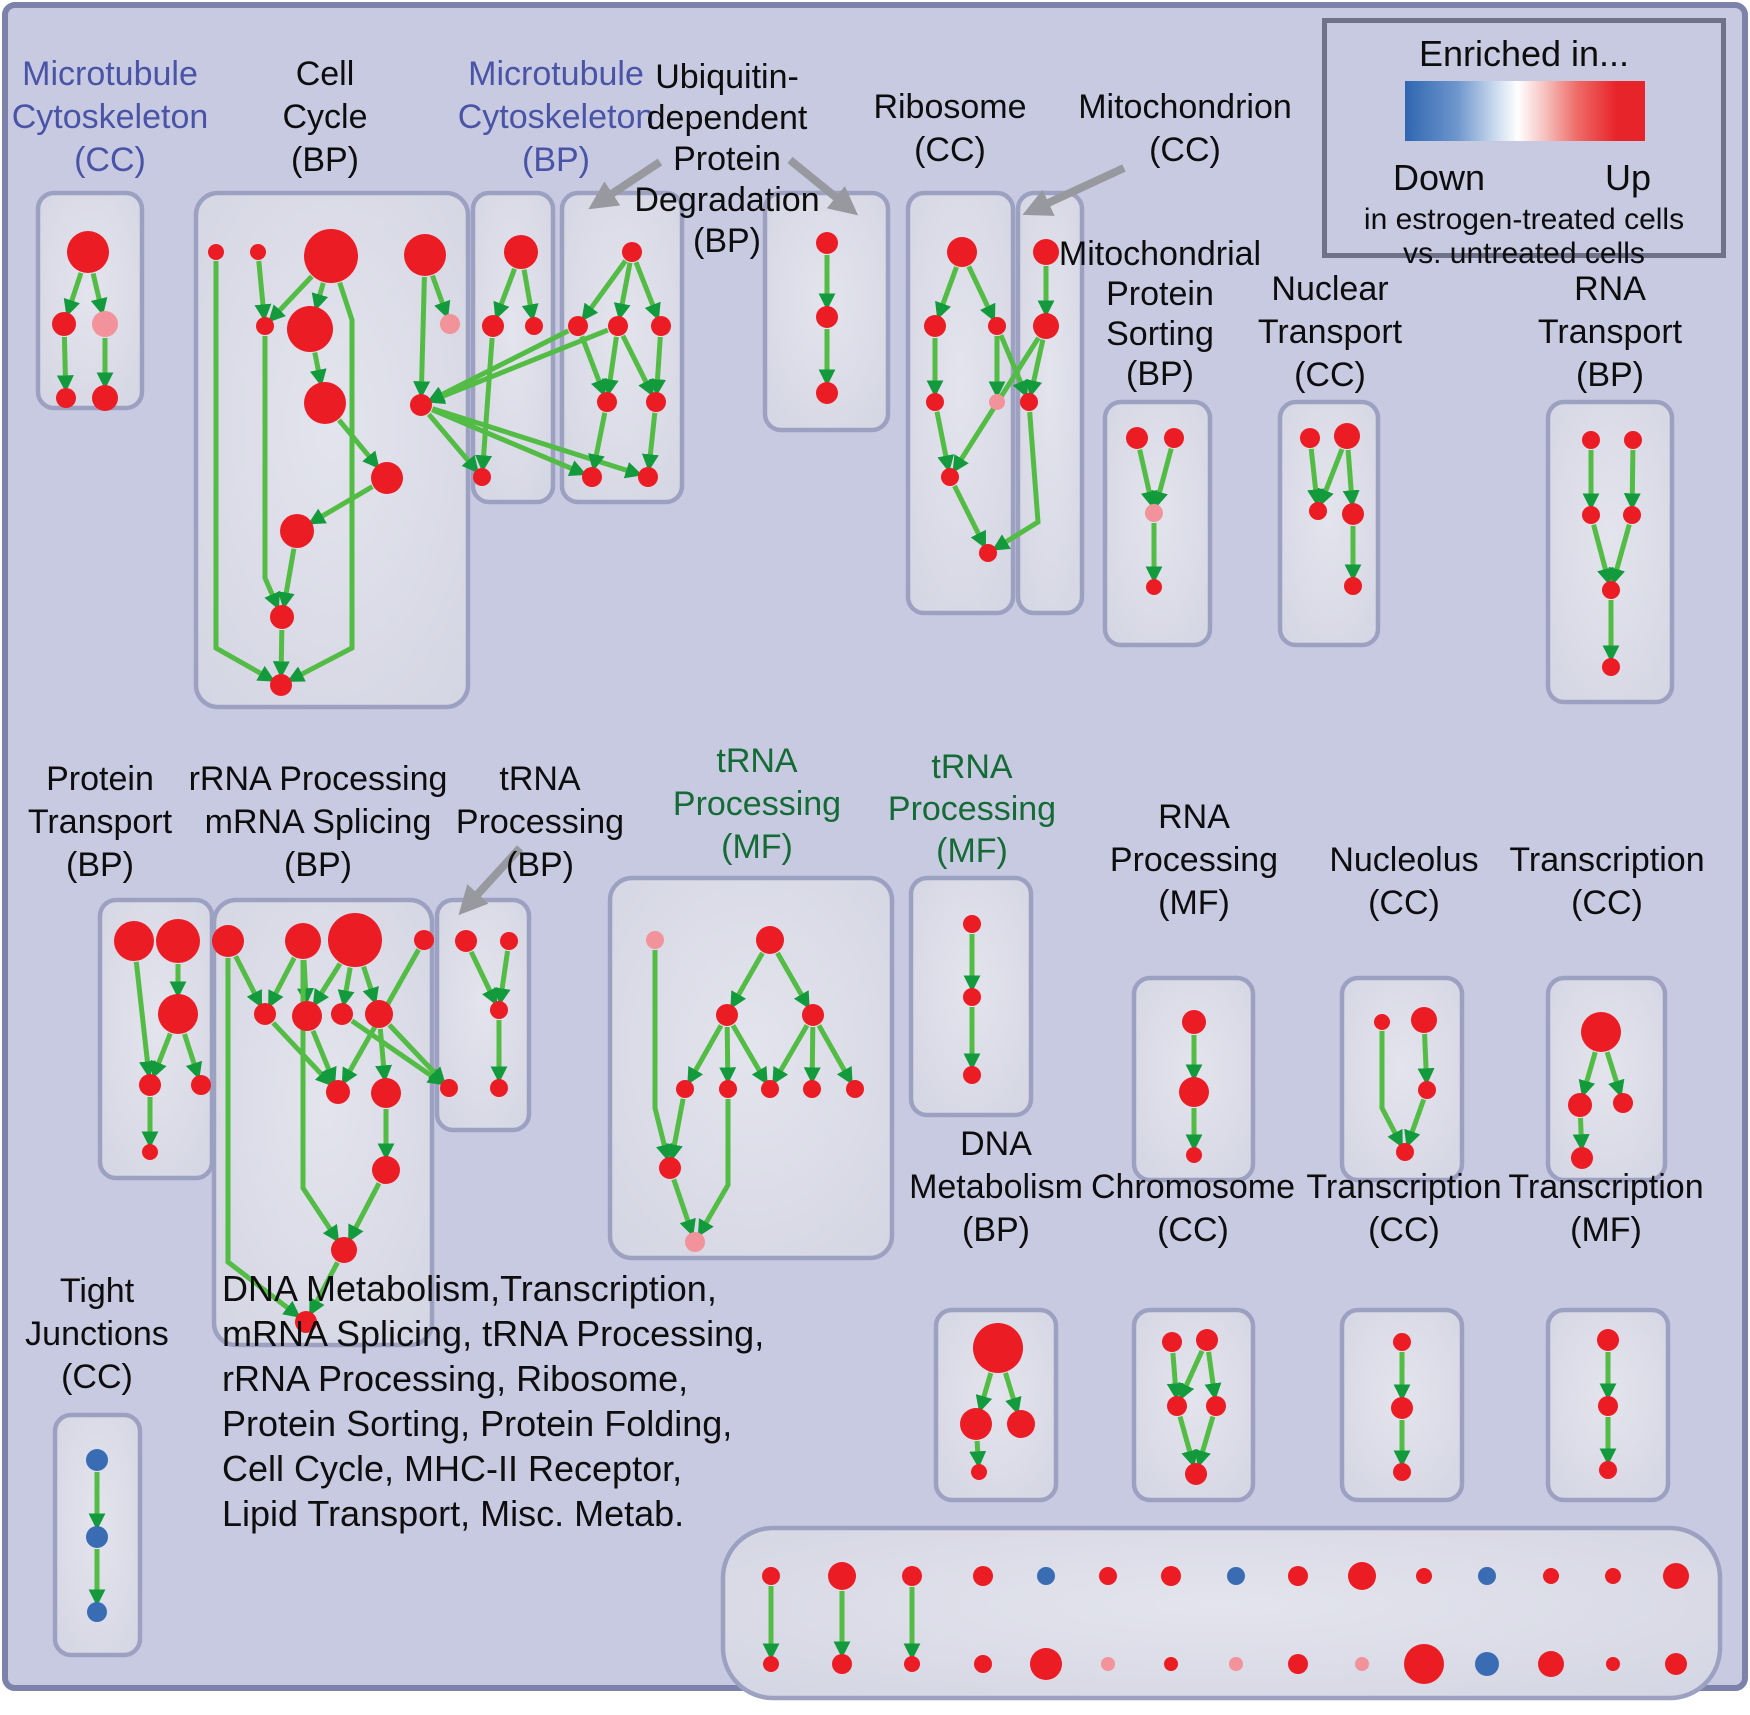  What do you see at coordinates (1194, 1022) in the screenshot?
I see `node-g1` at bounding box center [1194, 1022].